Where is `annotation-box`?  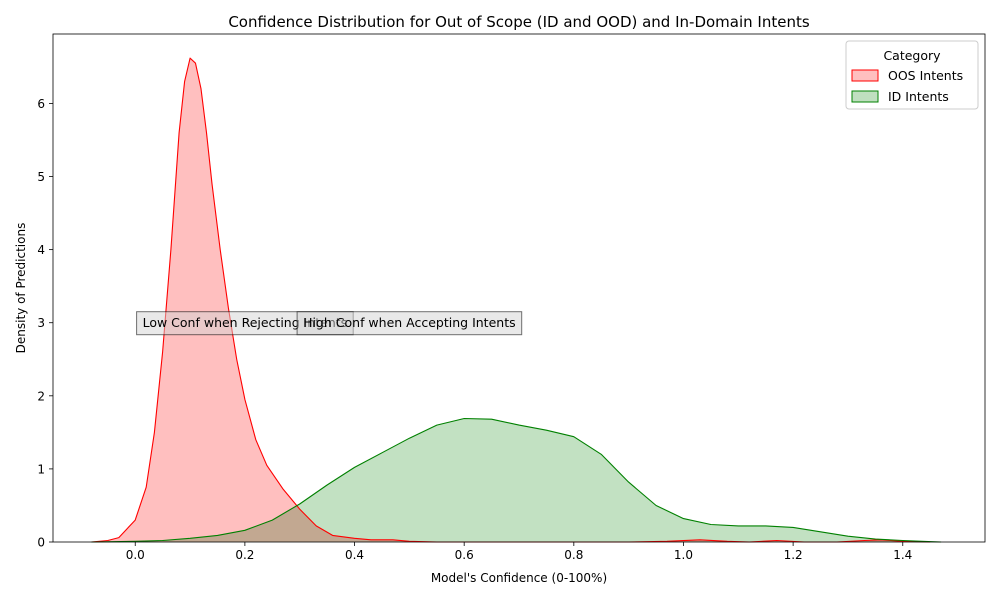 annotation-box is located at coordinates (409, 323).